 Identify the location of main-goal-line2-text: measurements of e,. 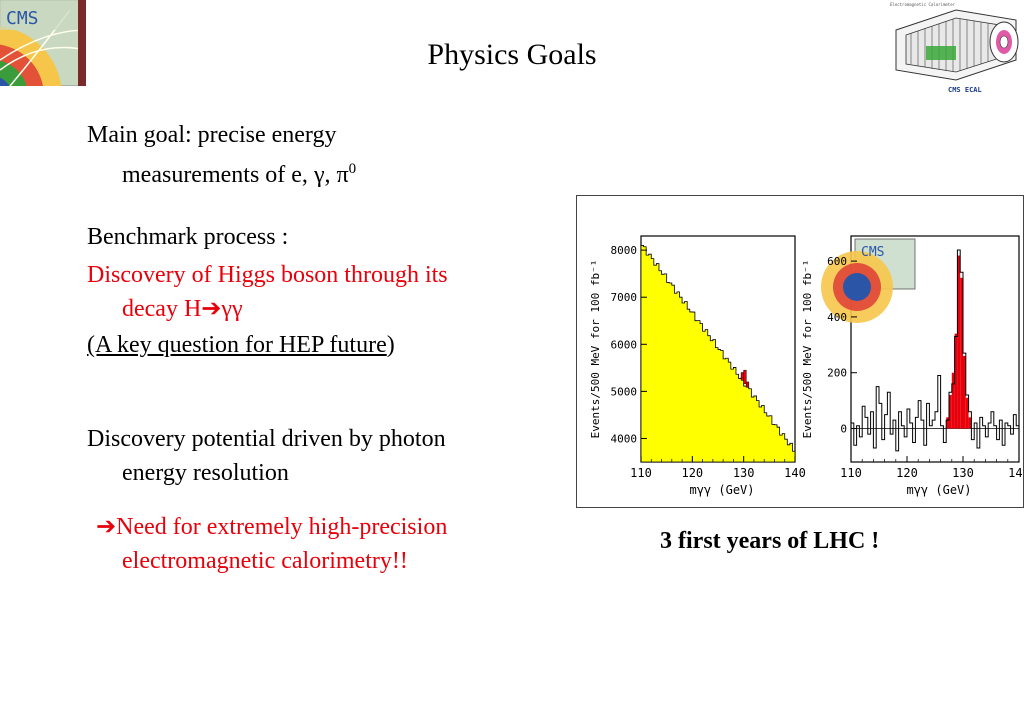
(218, 175).